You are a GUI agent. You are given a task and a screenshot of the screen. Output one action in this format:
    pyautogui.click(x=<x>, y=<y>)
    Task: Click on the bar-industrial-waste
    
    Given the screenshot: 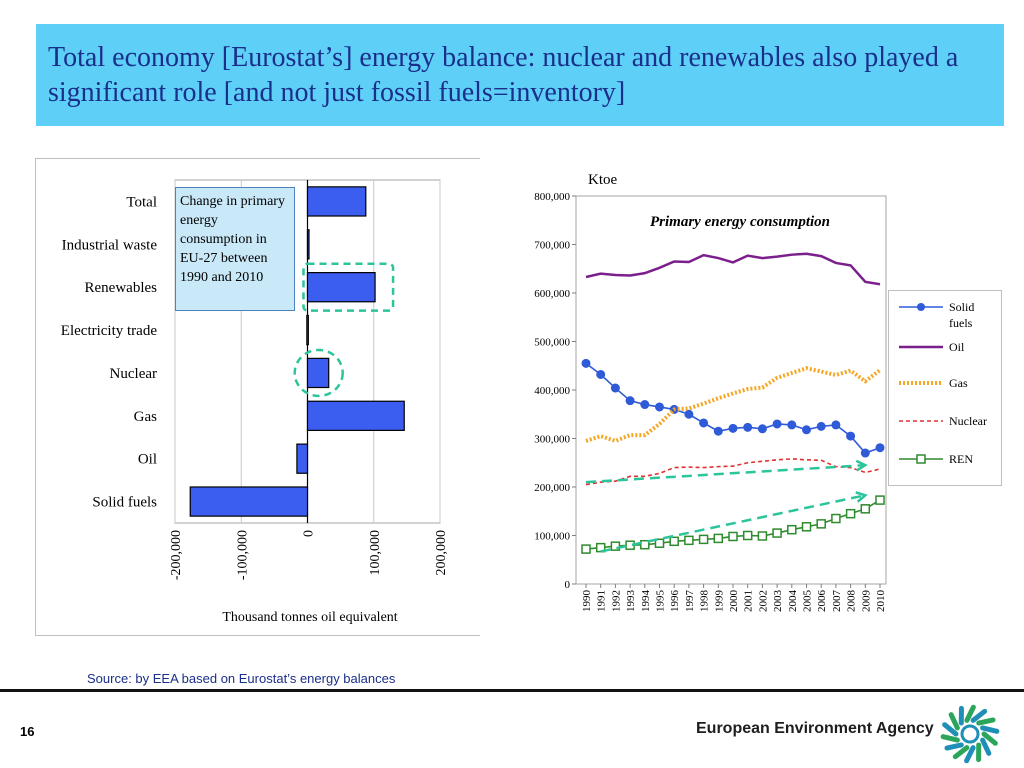 What is the action you would take?
    pyautogui.click(x=308, y=244)
    